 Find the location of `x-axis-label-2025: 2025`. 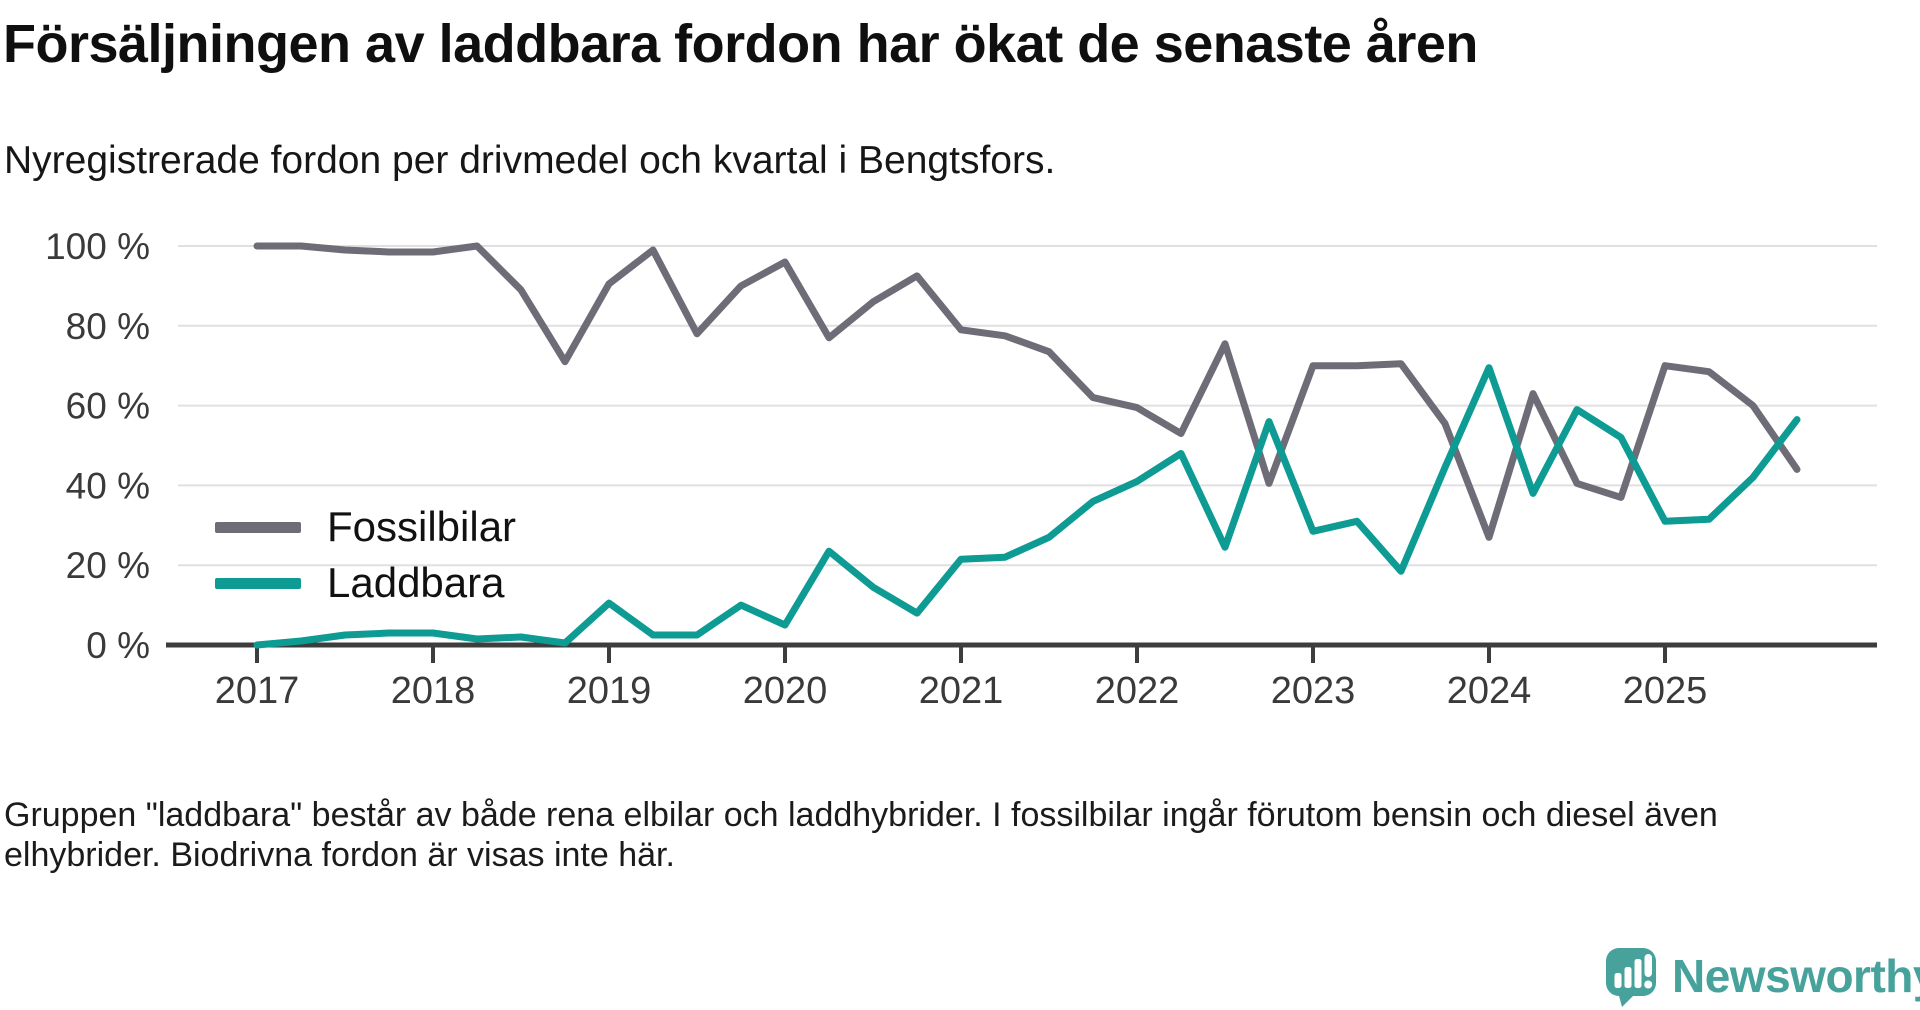

x-axis-label-2025: 2025 is located at coordinates (1665, 691).